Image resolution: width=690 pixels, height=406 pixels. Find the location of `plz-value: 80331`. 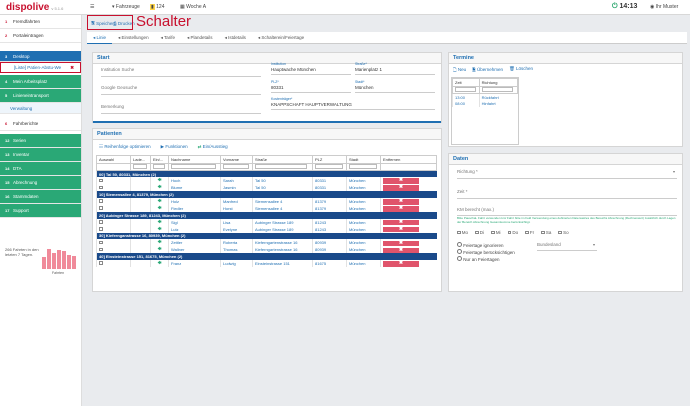

plz-value: 80331 is located at coordinates (277, 87).